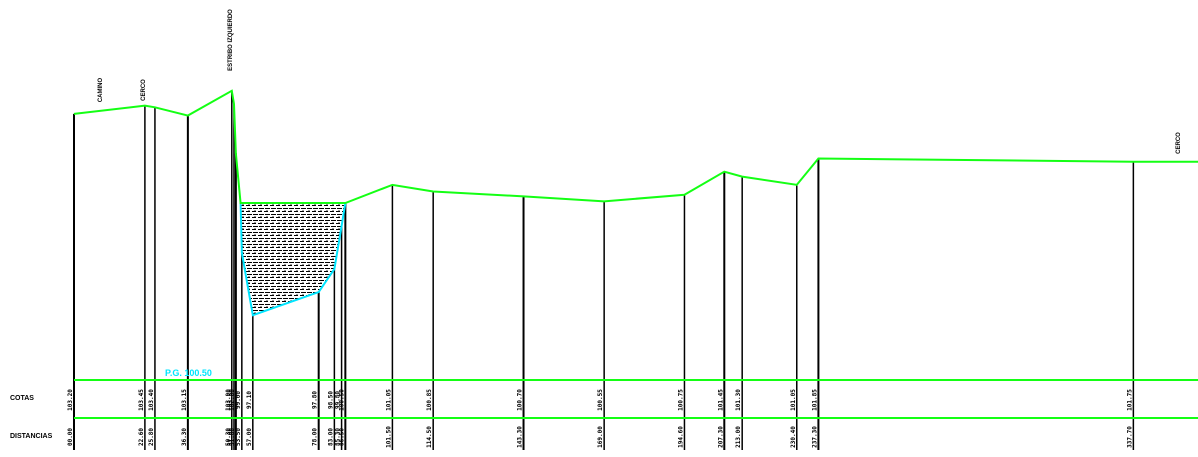 This screenshot has height=457, width=1198. What do you see at coordinates (388, 437) in the screenshot?
I see `distance-tick-label: 101.50` at bounding box center [388, 437].